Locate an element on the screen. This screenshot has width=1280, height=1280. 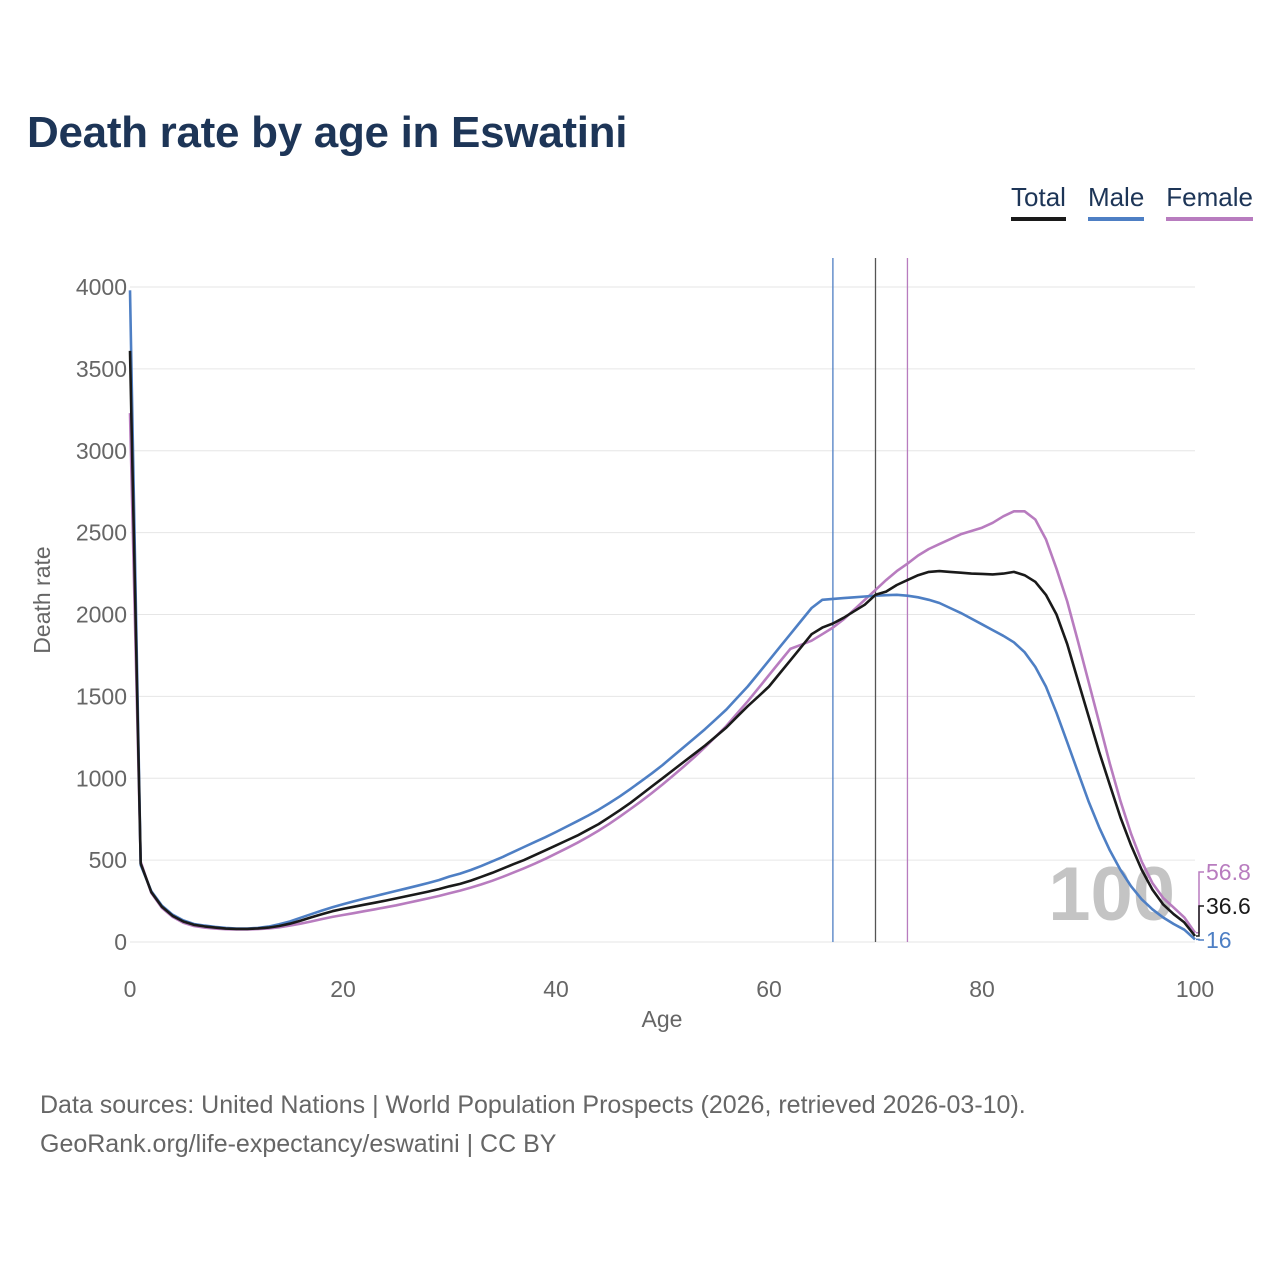
y-tick-label-0: 0 is located at coordinates (120, 942).